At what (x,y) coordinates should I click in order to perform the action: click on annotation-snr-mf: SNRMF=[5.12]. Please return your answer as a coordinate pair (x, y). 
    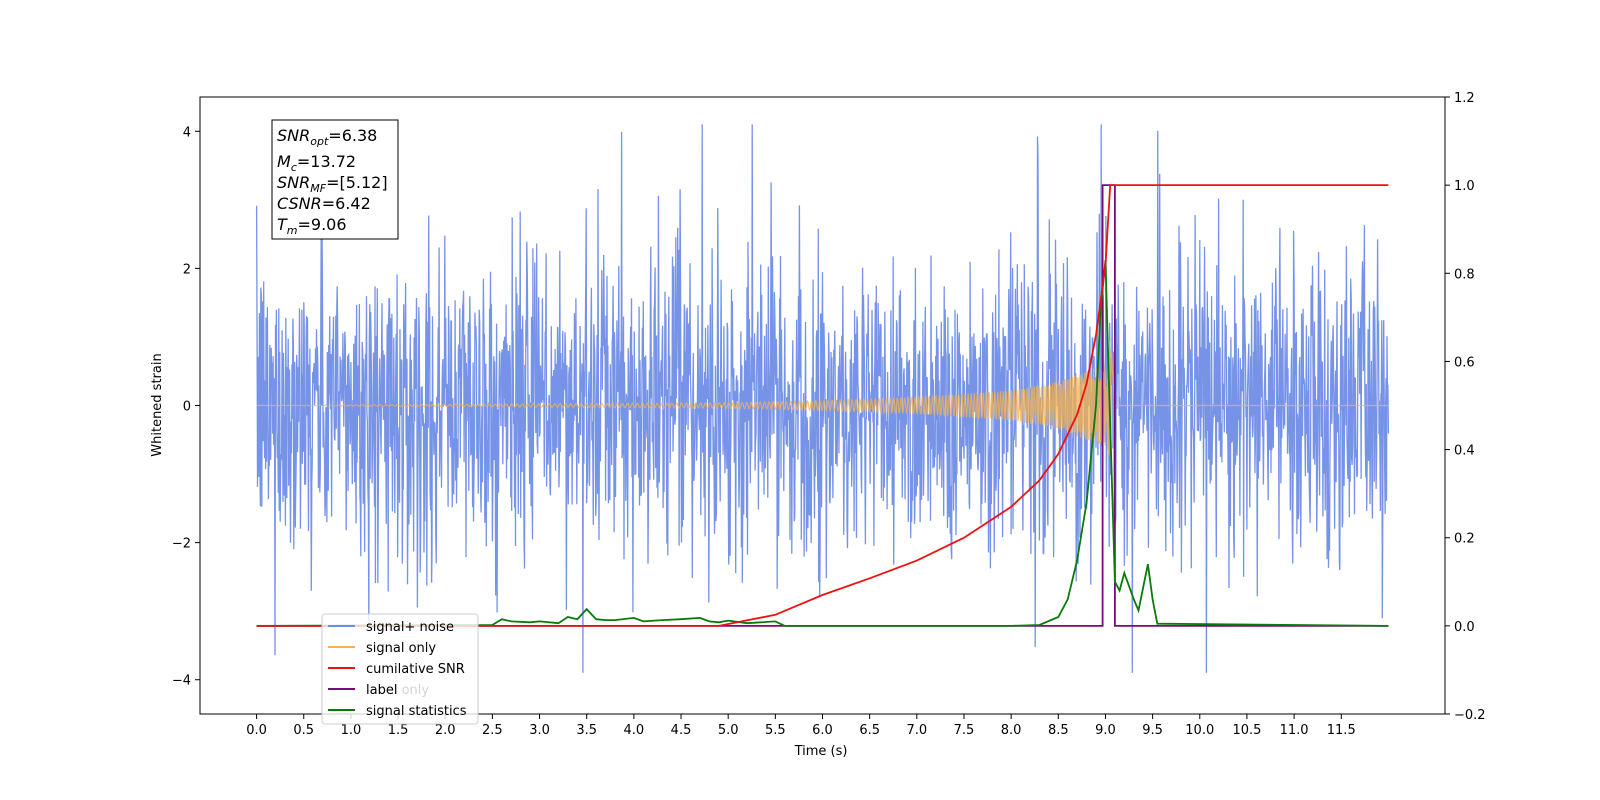
    Looking at the image, I should click on (332, 184).